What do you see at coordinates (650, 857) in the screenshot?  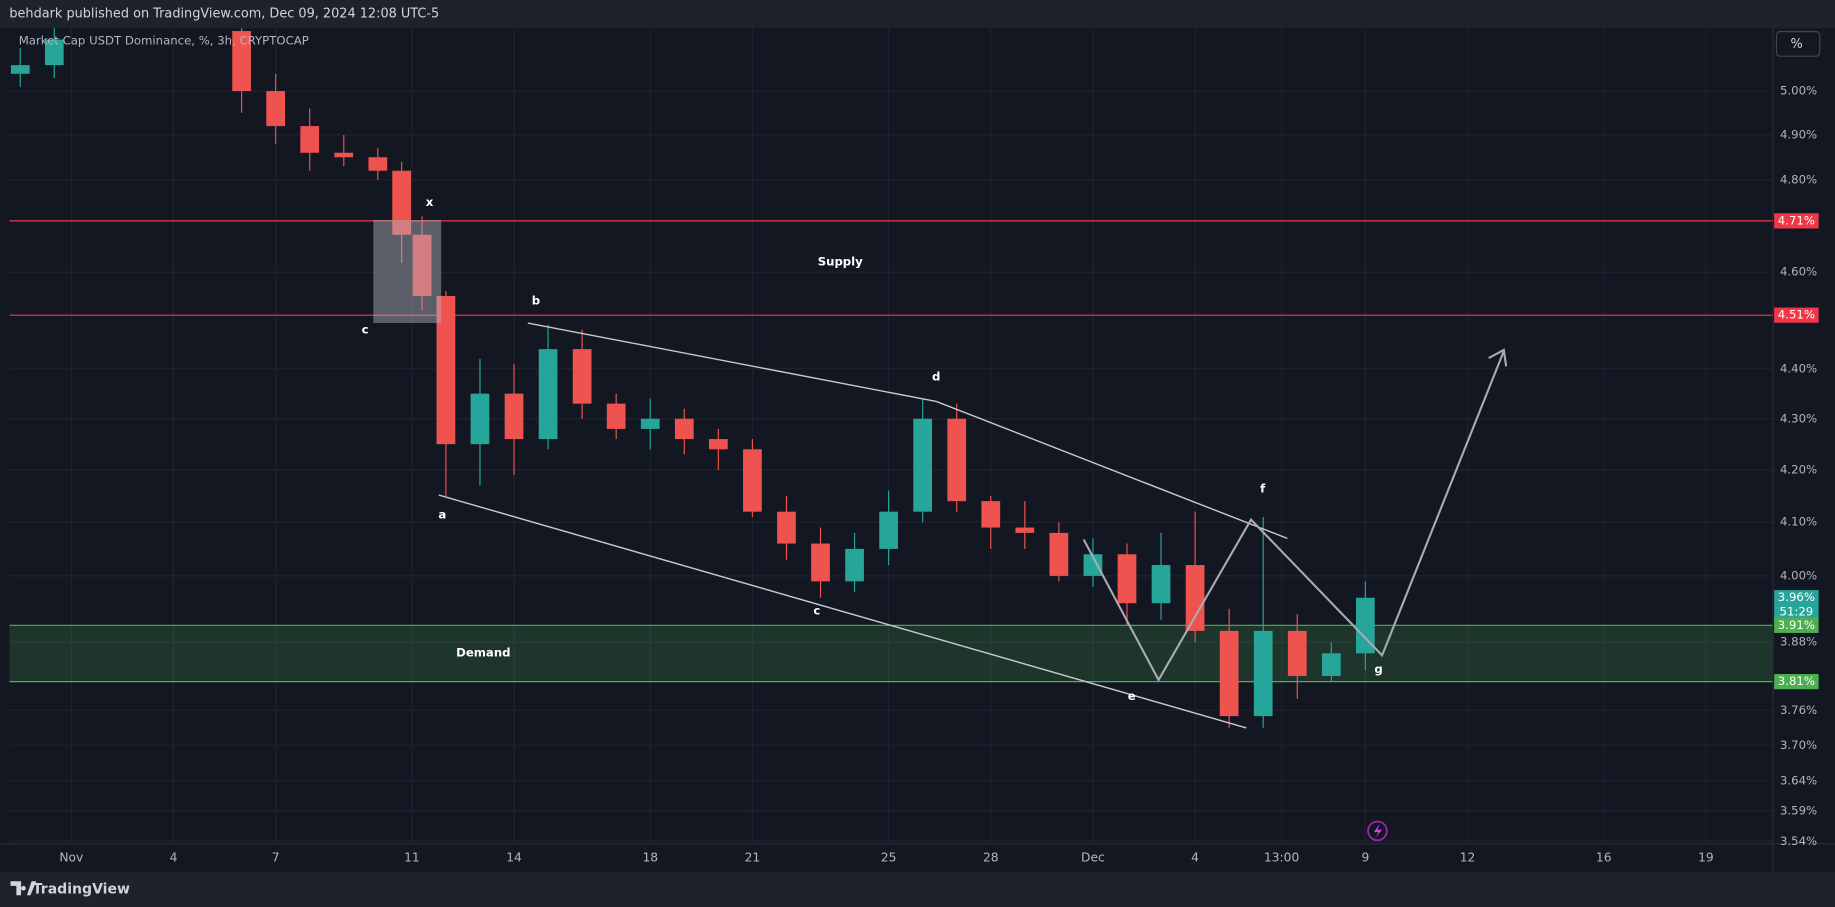 I see `x-tick-label: 18` at bounding box center [650, 857].